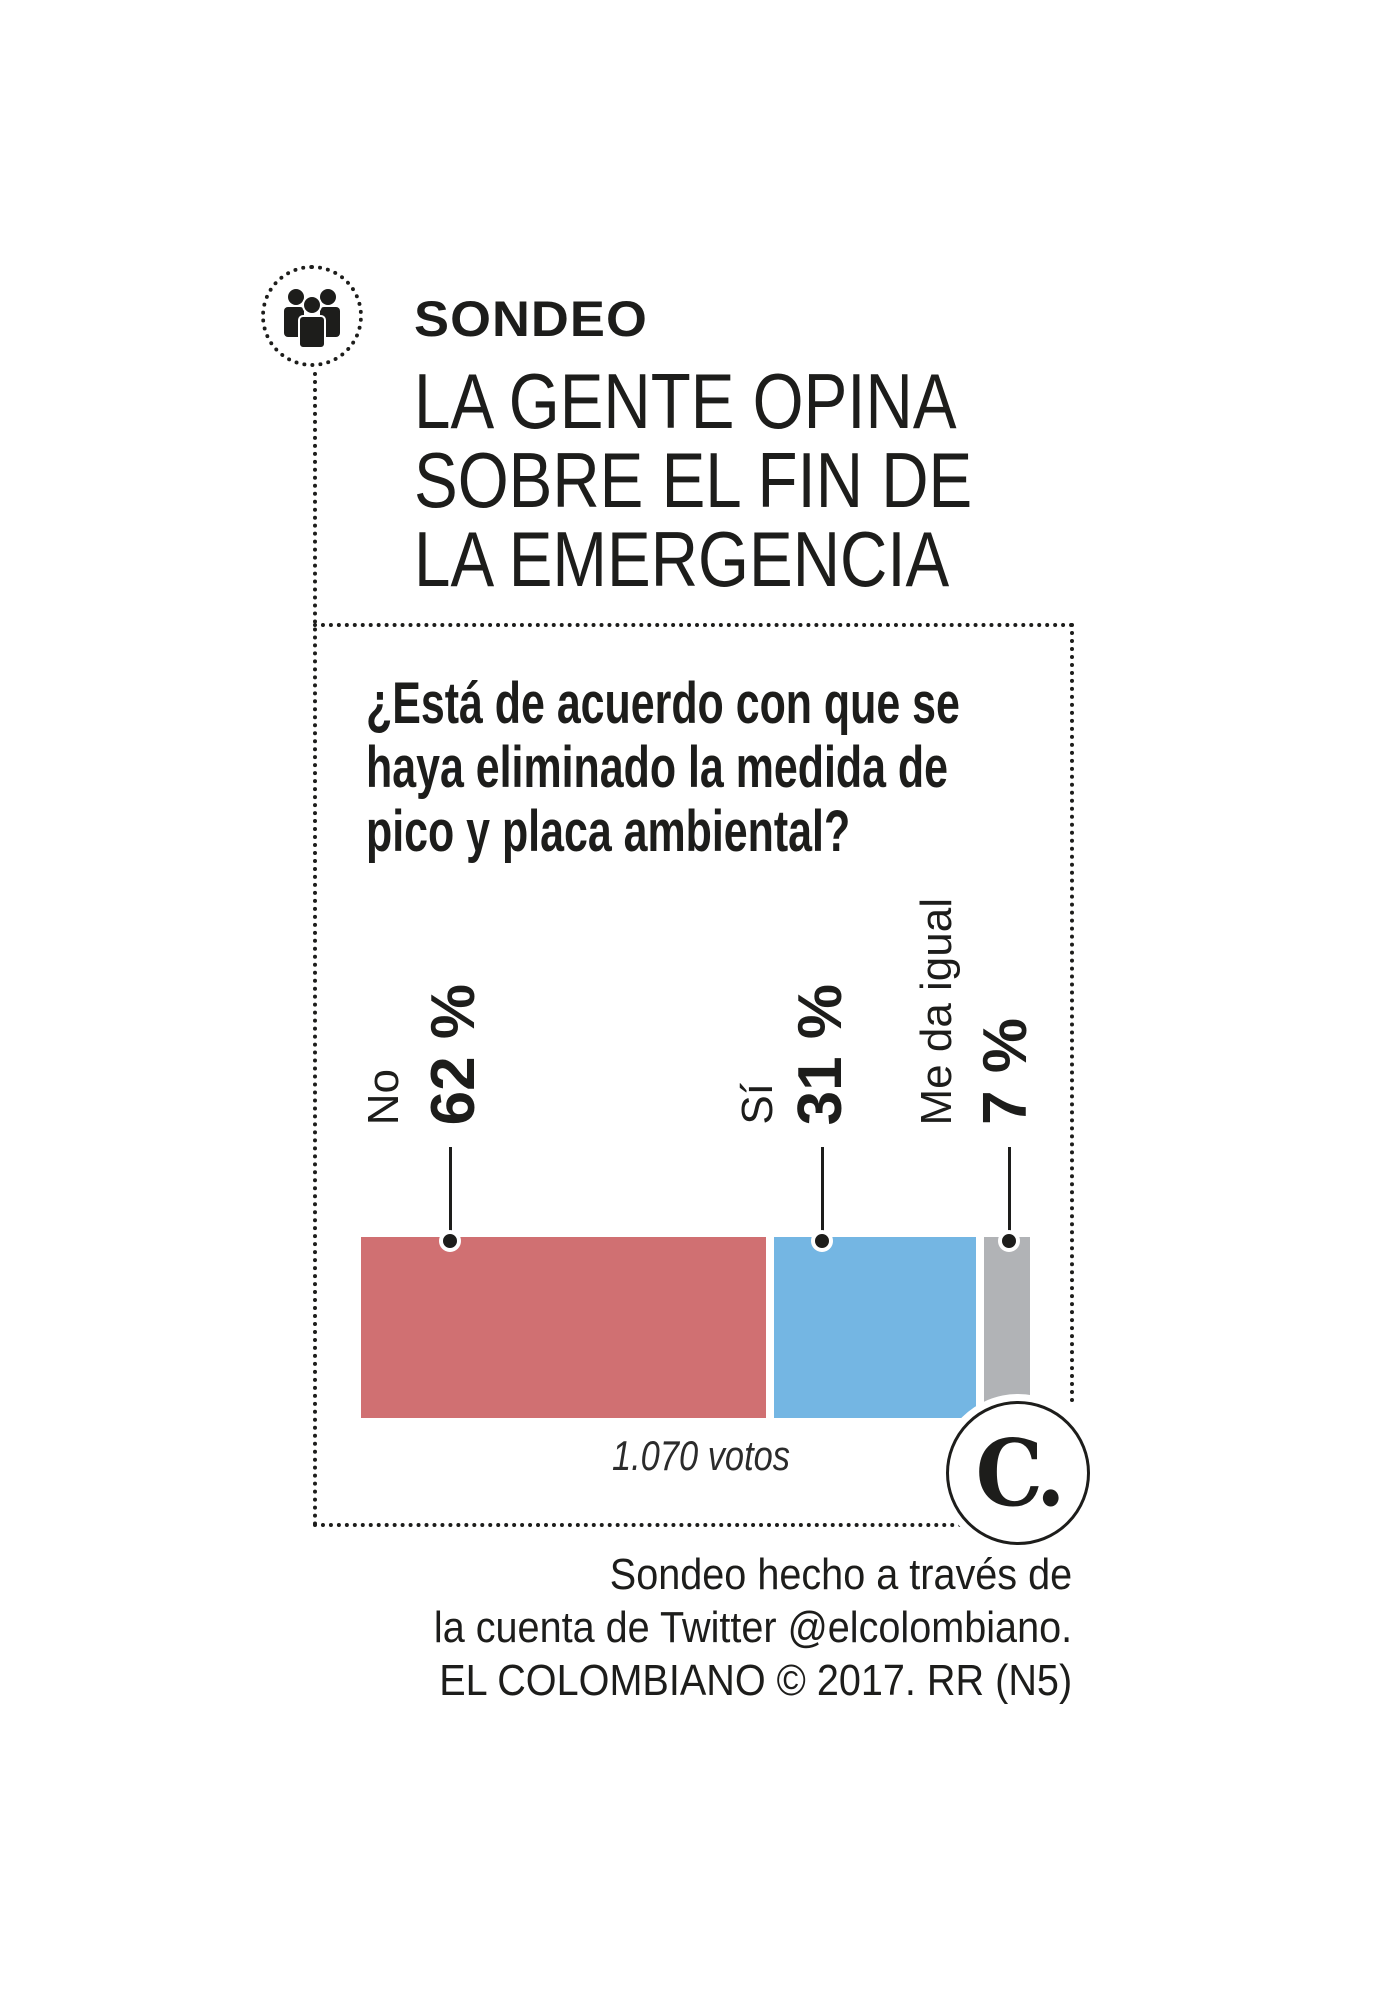 The width and height of the screenshot is (1381, 2000). What do you see at coordinates (693, 625) in the screenshot?
I see `frame-top-line` at bounding box center [693, 625].